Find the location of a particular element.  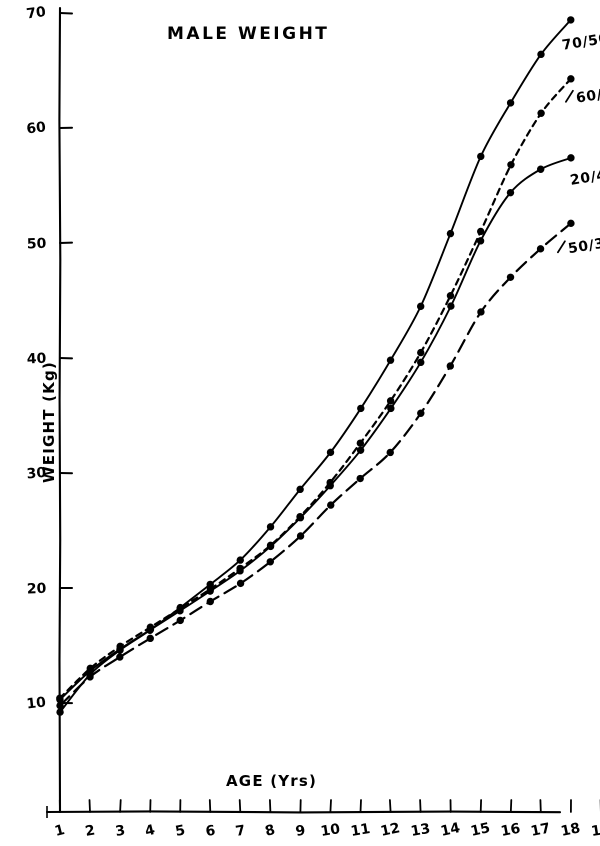

x-tick-label: 8 is located at coordinates (269, 831).